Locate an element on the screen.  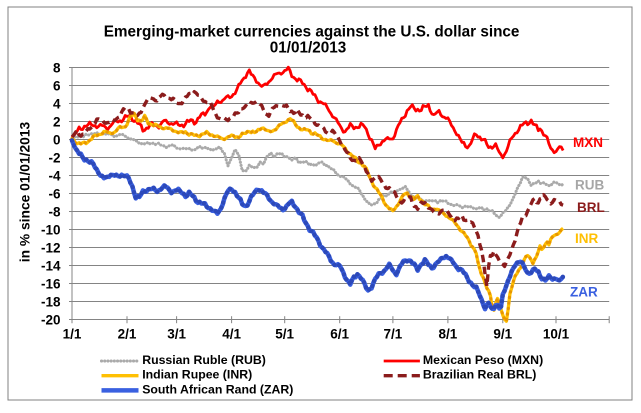
svg-text: -10 is located at coordinates (51, 229).